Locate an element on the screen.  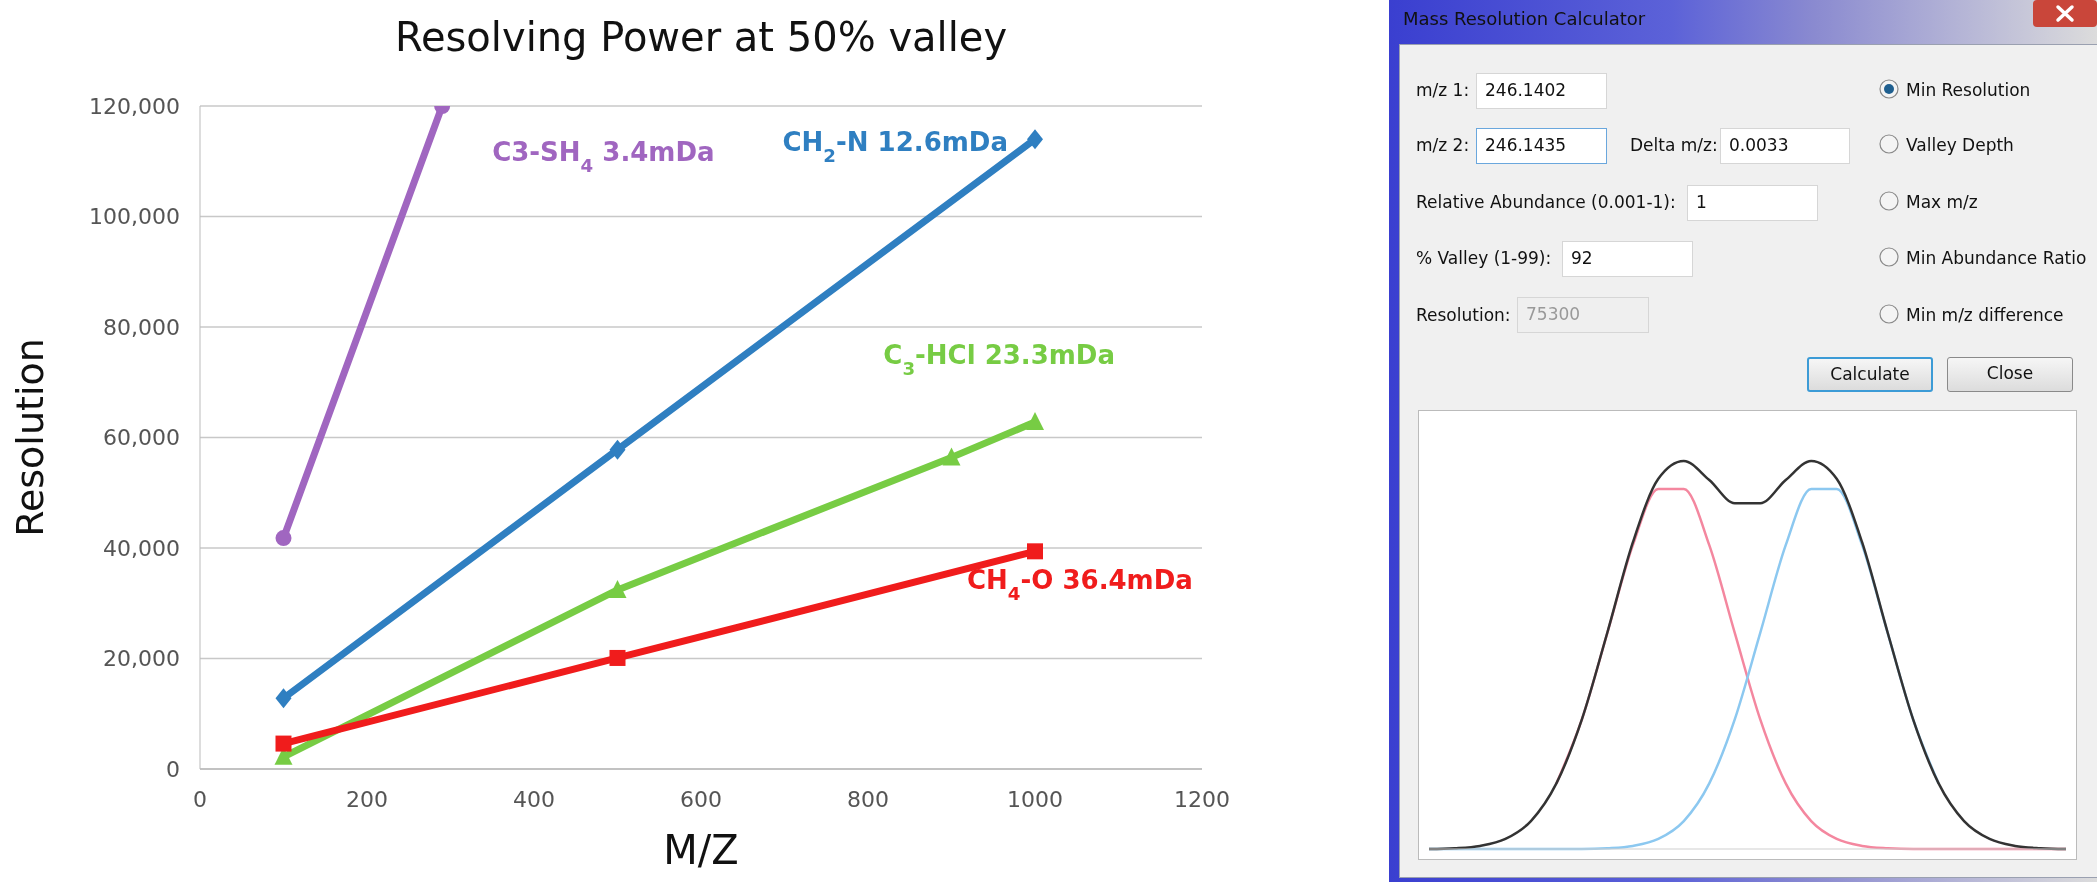
text: C$_{3}$-HCl 23.3mDa is located at coordinates (999, 359).